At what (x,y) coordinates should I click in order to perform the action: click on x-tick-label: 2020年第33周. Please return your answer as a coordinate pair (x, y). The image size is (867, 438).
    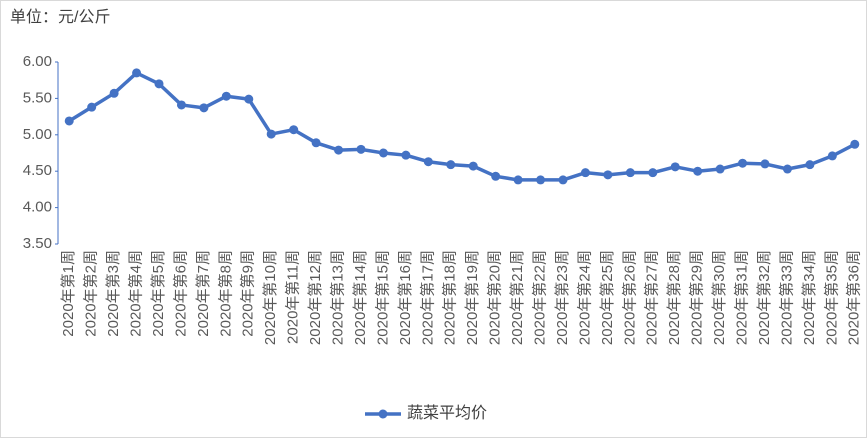
    Looking at the image, I should click on (786, 297).